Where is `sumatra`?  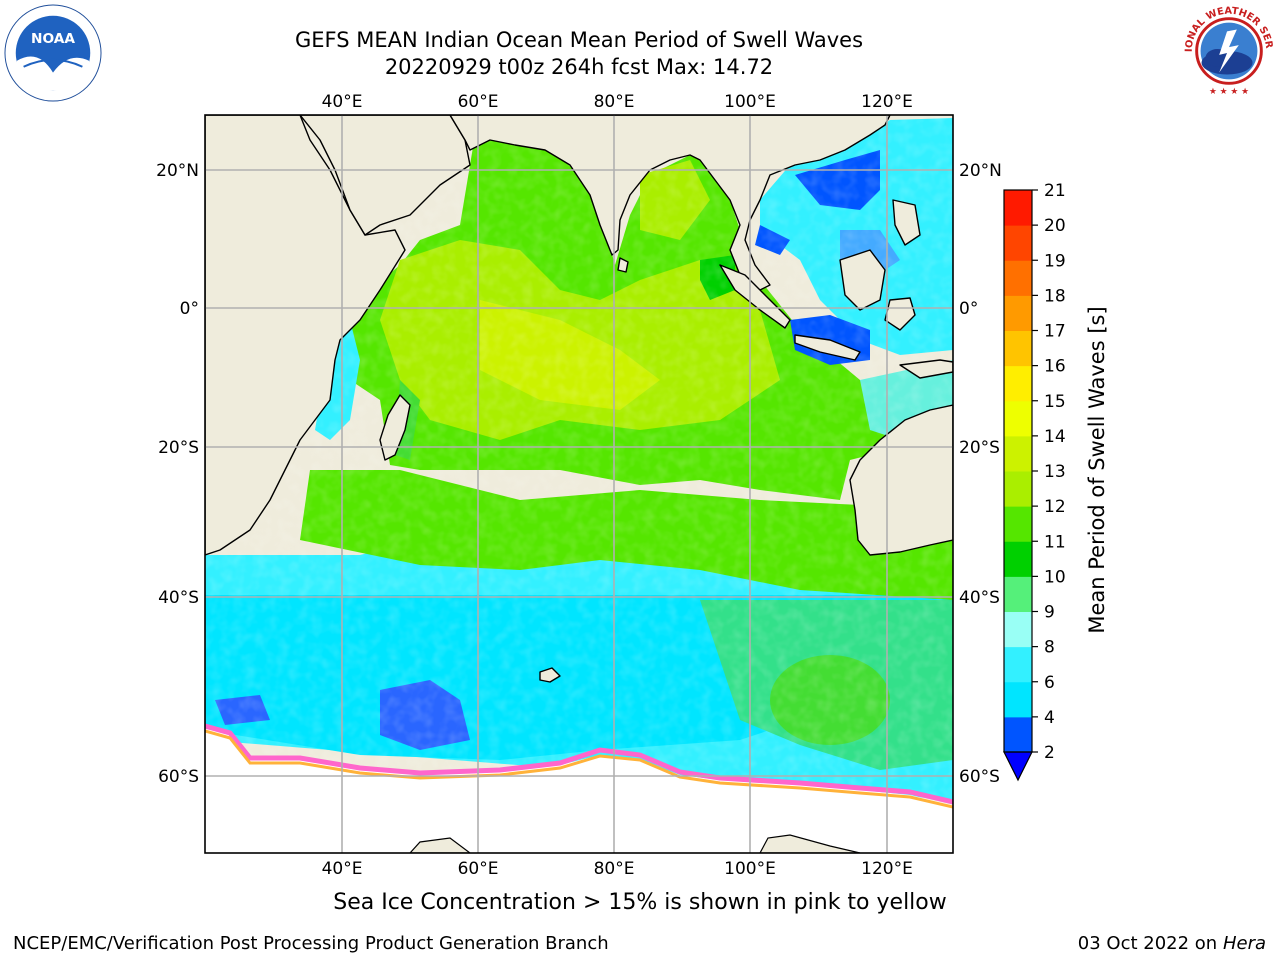 sumatra is located at coordinates (755, 296).